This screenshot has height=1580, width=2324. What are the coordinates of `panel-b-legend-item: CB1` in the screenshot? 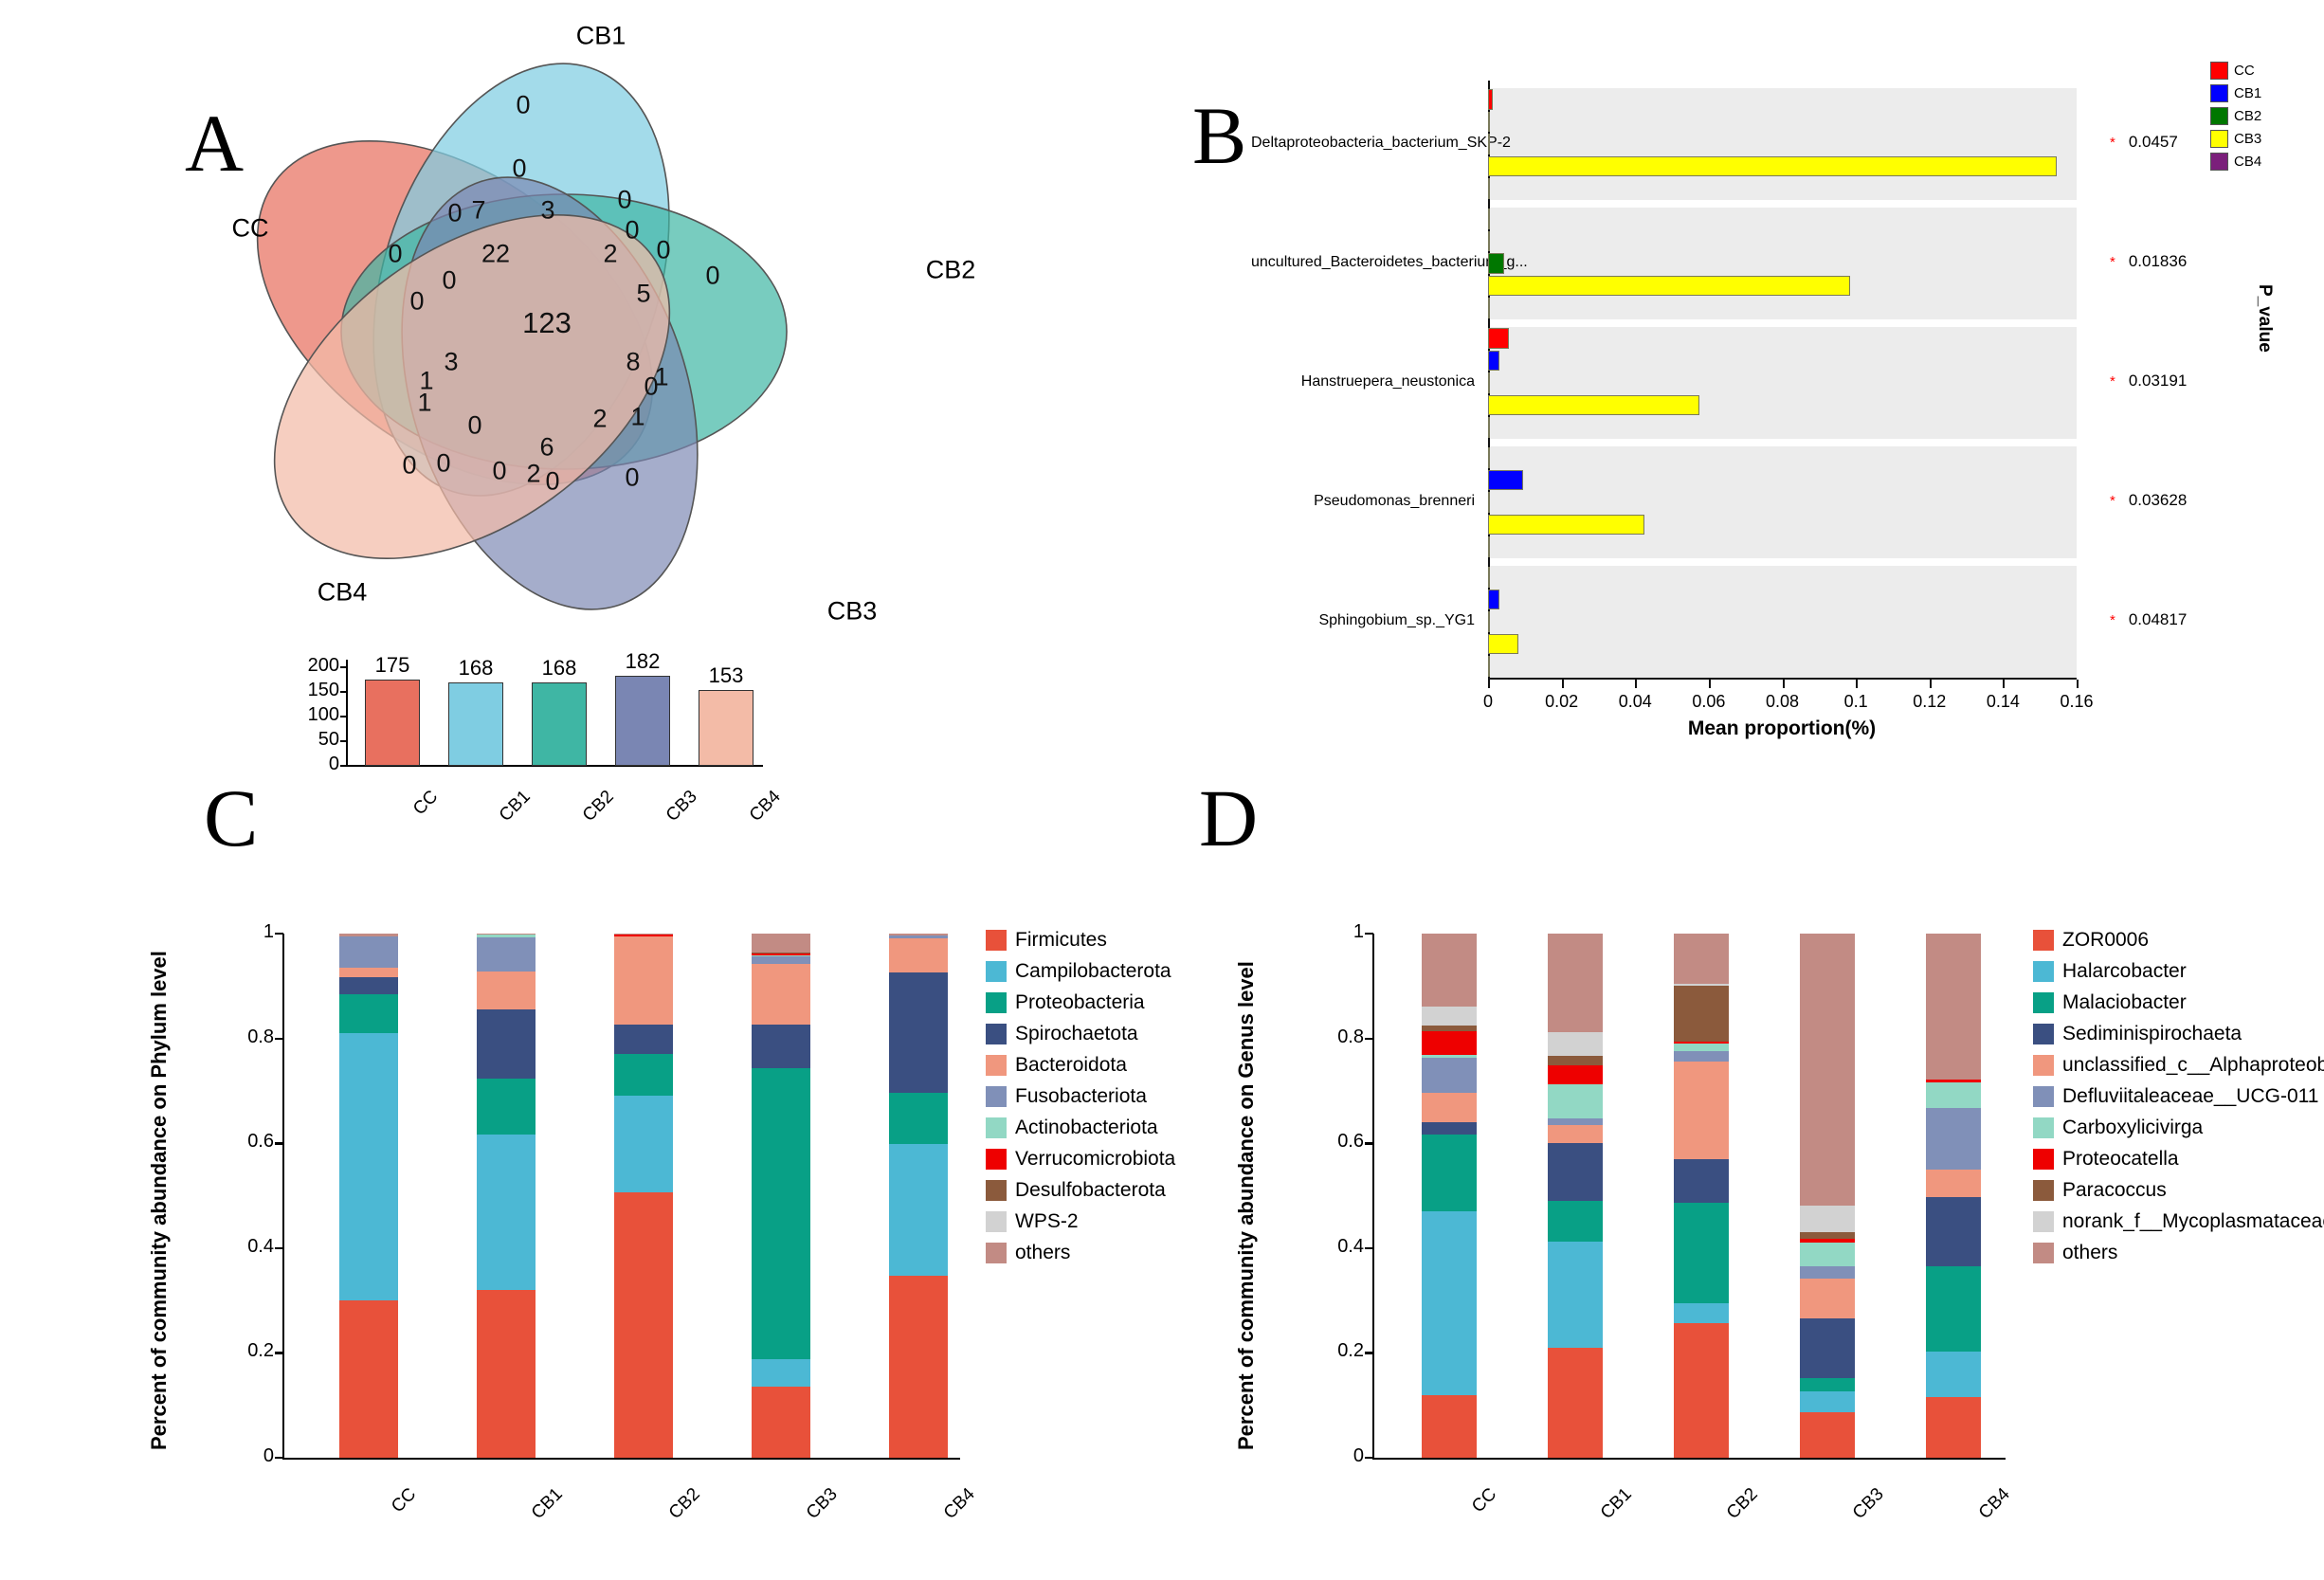 It's located at (2235, 93).